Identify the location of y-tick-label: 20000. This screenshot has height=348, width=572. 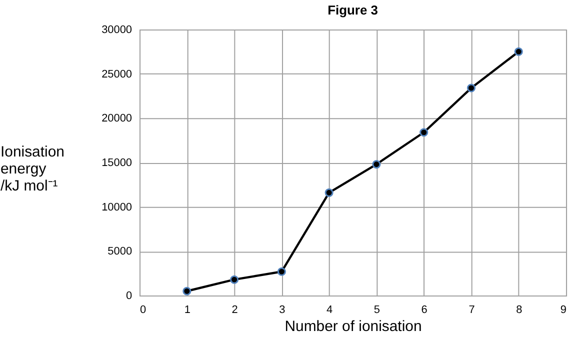
(117, 118).